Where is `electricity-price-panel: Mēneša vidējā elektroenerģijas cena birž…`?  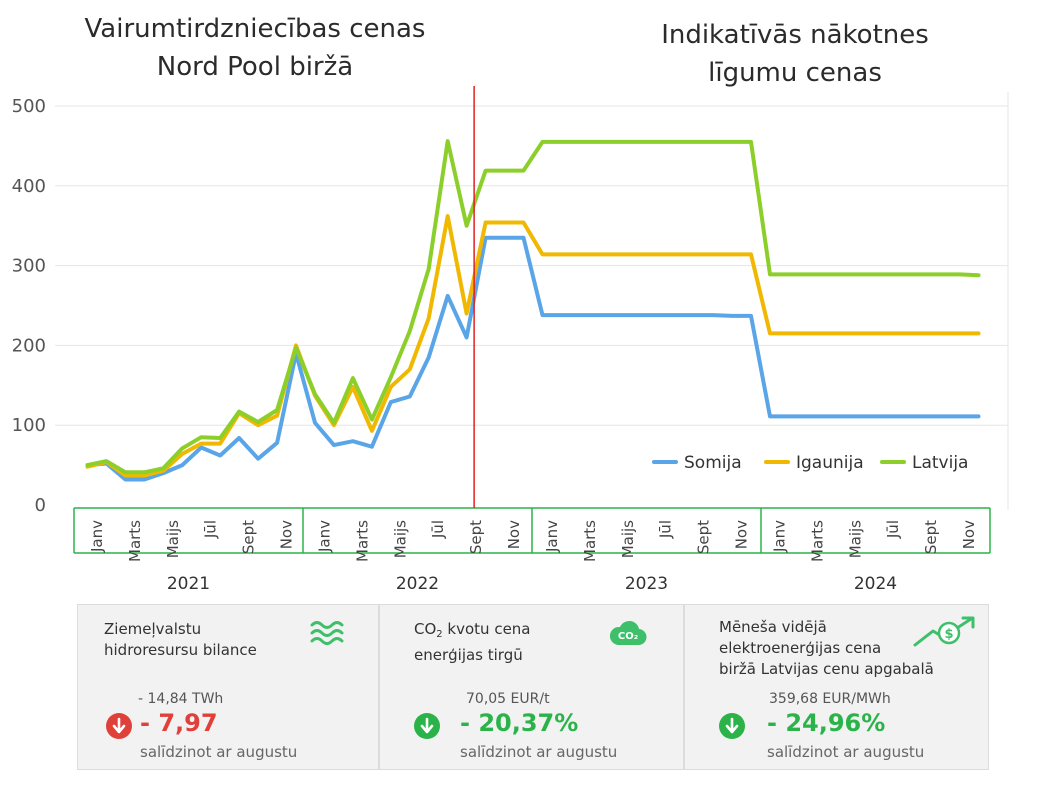
electricity-price-panel: Mēneša vidējā elektroenerģijas cena birž… is located at coordinates (836, 687).